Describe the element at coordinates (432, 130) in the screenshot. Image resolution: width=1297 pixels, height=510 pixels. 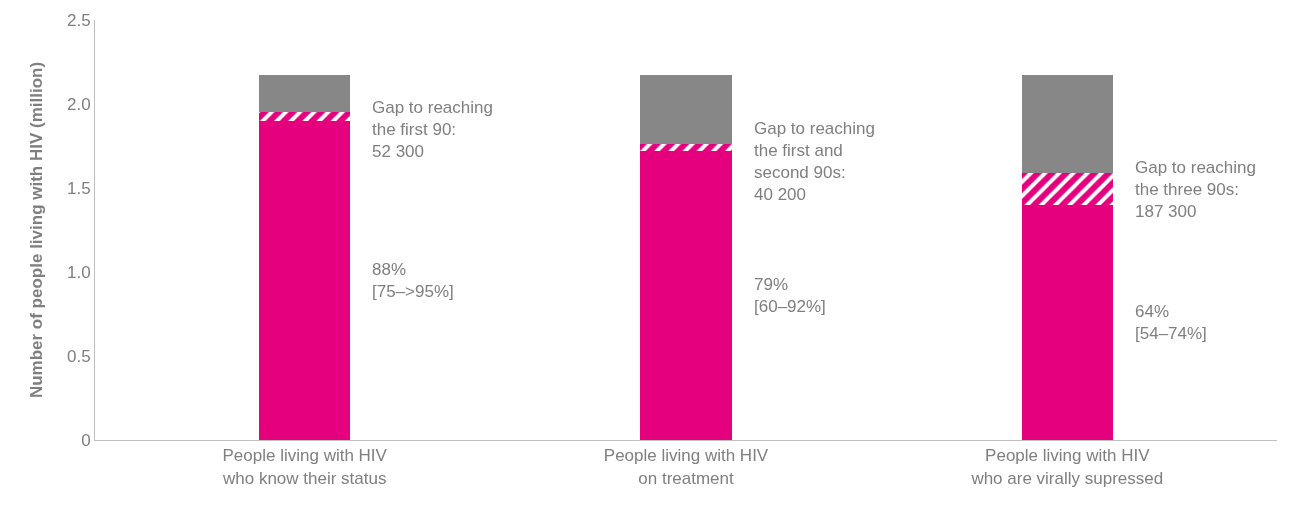
I see `annotation: Gap to reaching the first 90: 52 300` at that location.